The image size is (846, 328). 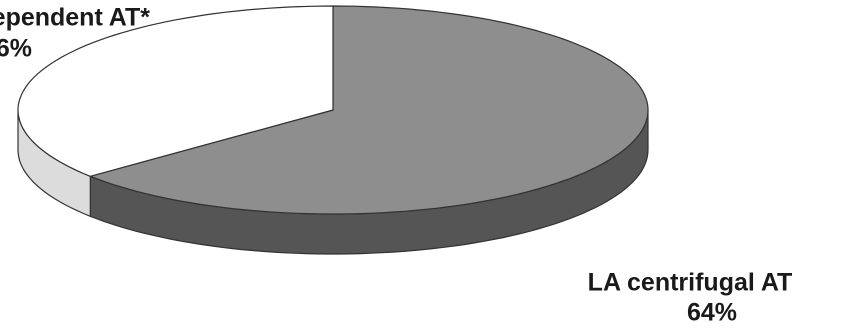 What do you see at coordinates (16, 49) in the screenshot?
I see `slice-value-label: 36%` at bounding box center [16, 49].